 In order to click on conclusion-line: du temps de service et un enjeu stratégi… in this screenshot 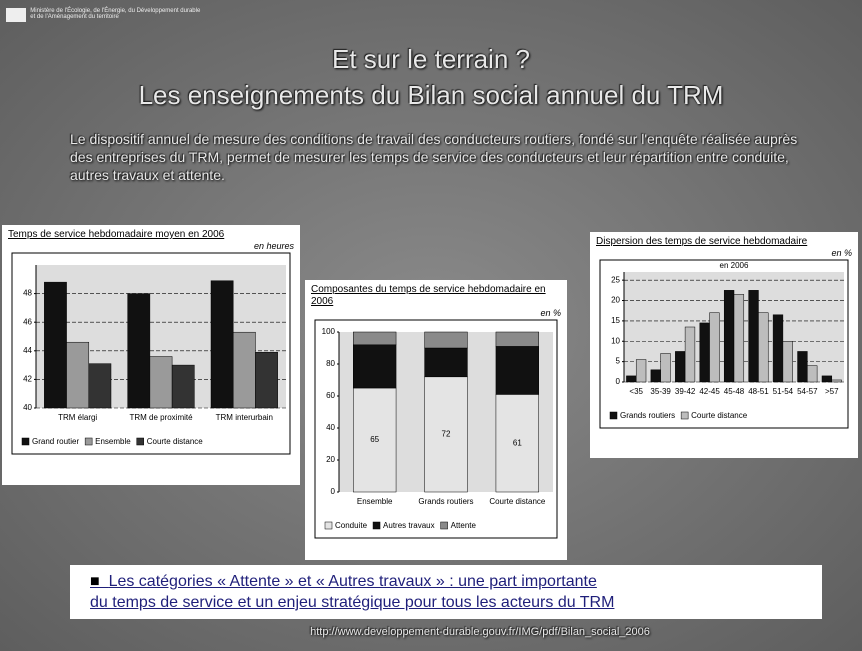, I will do `click(352, 602)`.